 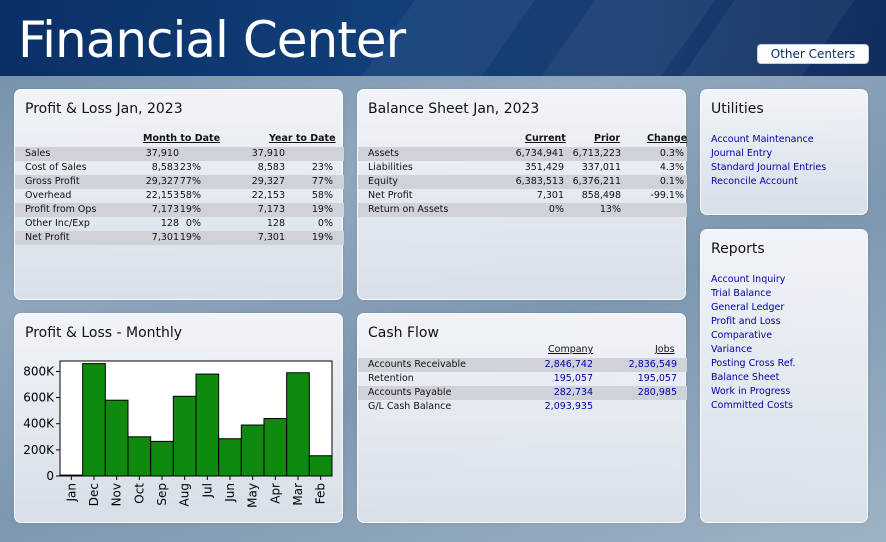 What do you see at coordinates (596, 153) in the screenshot?
I see `prior-value: 6,713,223` at bounding box center [596, 153].